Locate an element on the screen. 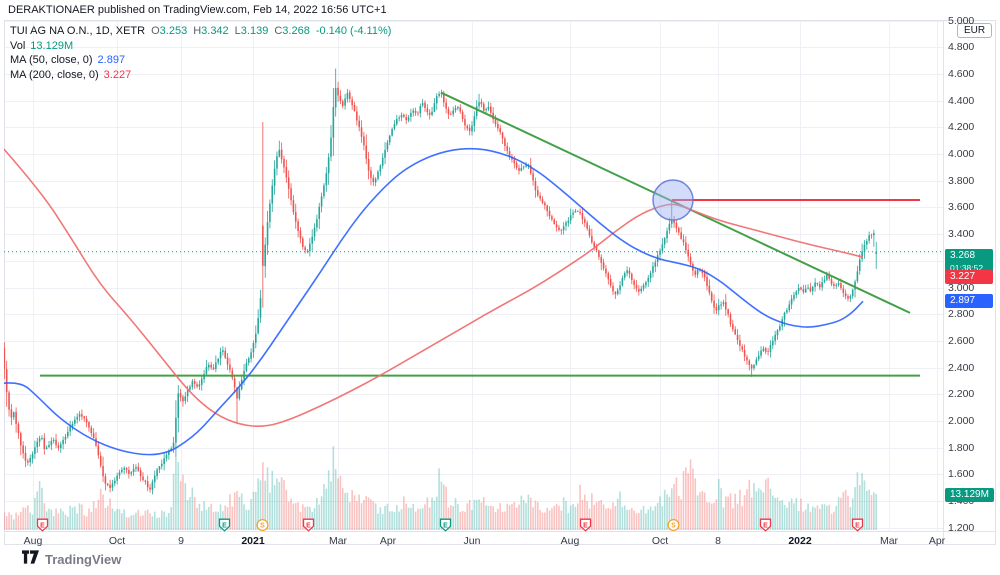  ohlc-letter: H is located at coordinates (197, 31).